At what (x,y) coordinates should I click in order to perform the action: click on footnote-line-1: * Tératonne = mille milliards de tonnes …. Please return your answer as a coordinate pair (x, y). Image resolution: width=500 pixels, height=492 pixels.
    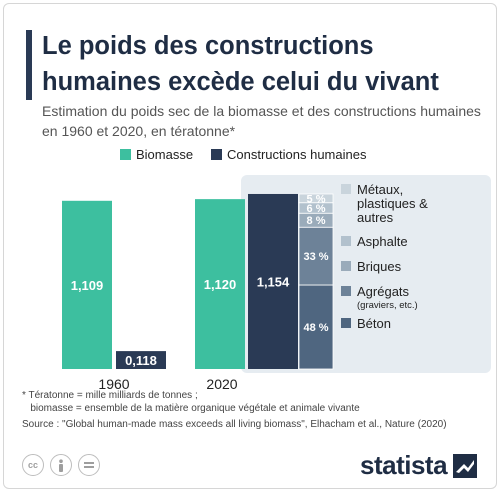
    Looking at the image, I should click on (110, 395).